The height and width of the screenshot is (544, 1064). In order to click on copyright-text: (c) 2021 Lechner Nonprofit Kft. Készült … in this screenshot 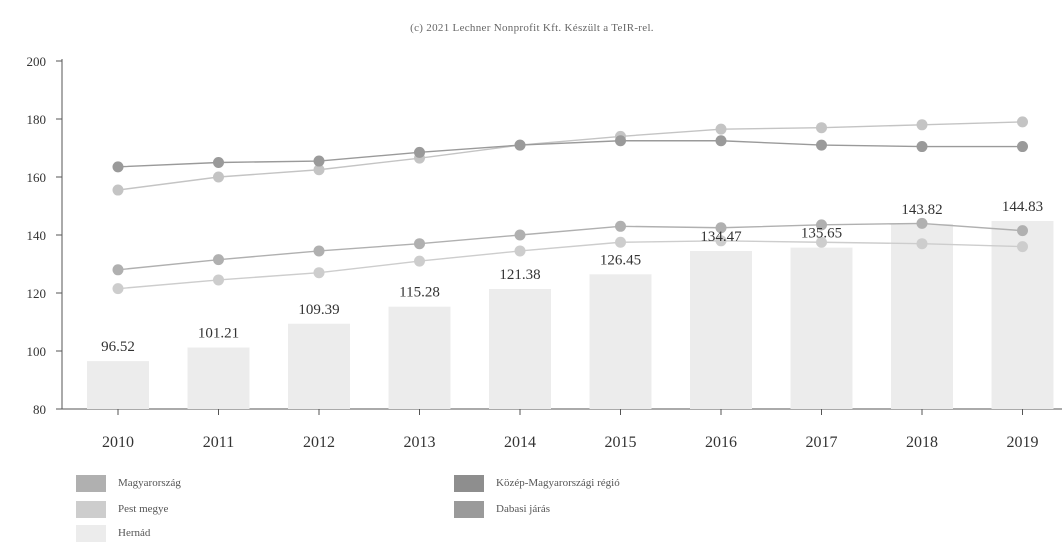, I will do `click(532, 28)`.